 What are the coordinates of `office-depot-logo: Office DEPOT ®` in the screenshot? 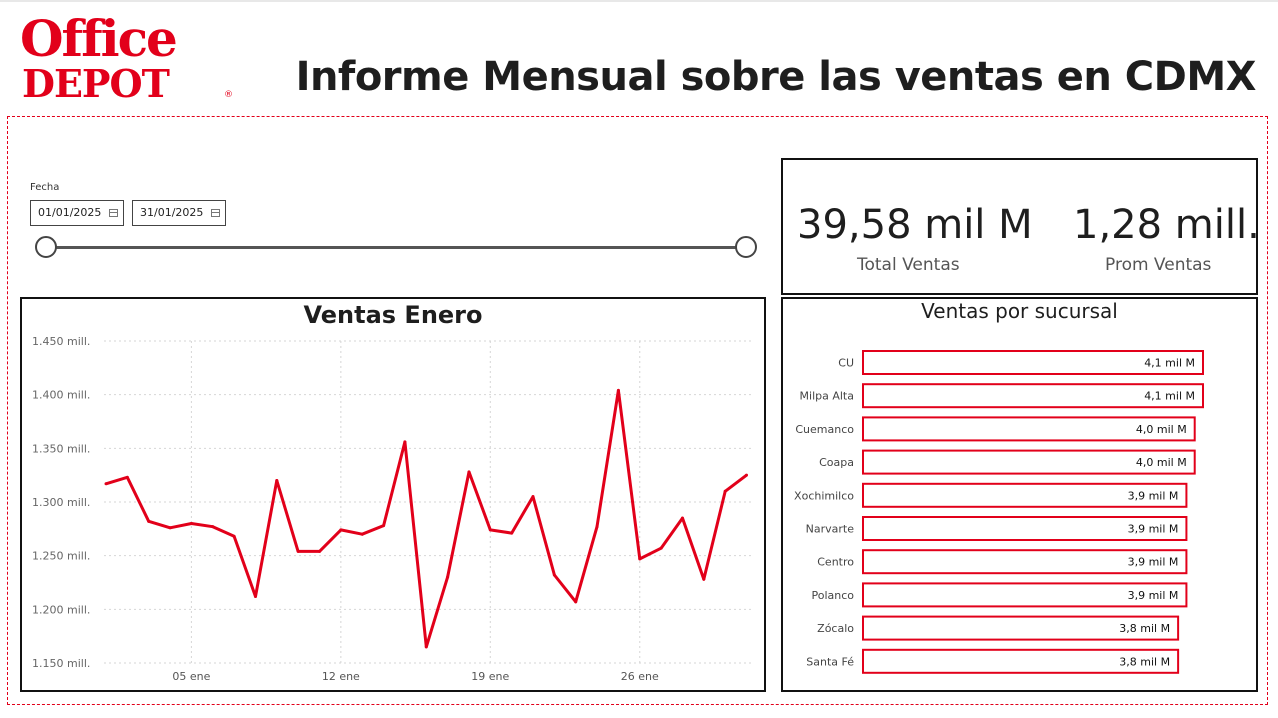 It's located at (128, 59).